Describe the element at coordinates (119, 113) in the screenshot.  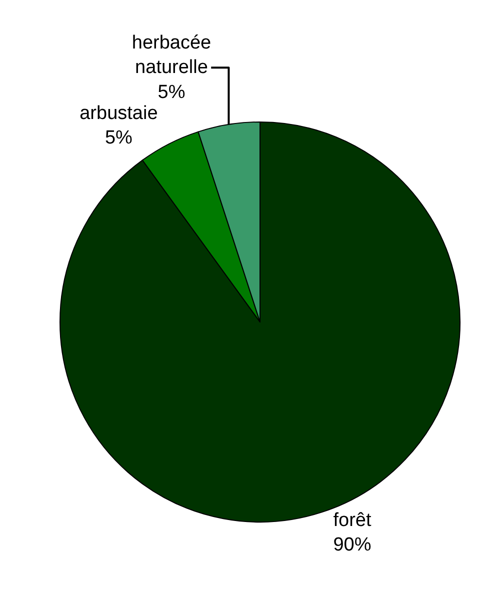
I see `slice-label: arbustaie` at that location.